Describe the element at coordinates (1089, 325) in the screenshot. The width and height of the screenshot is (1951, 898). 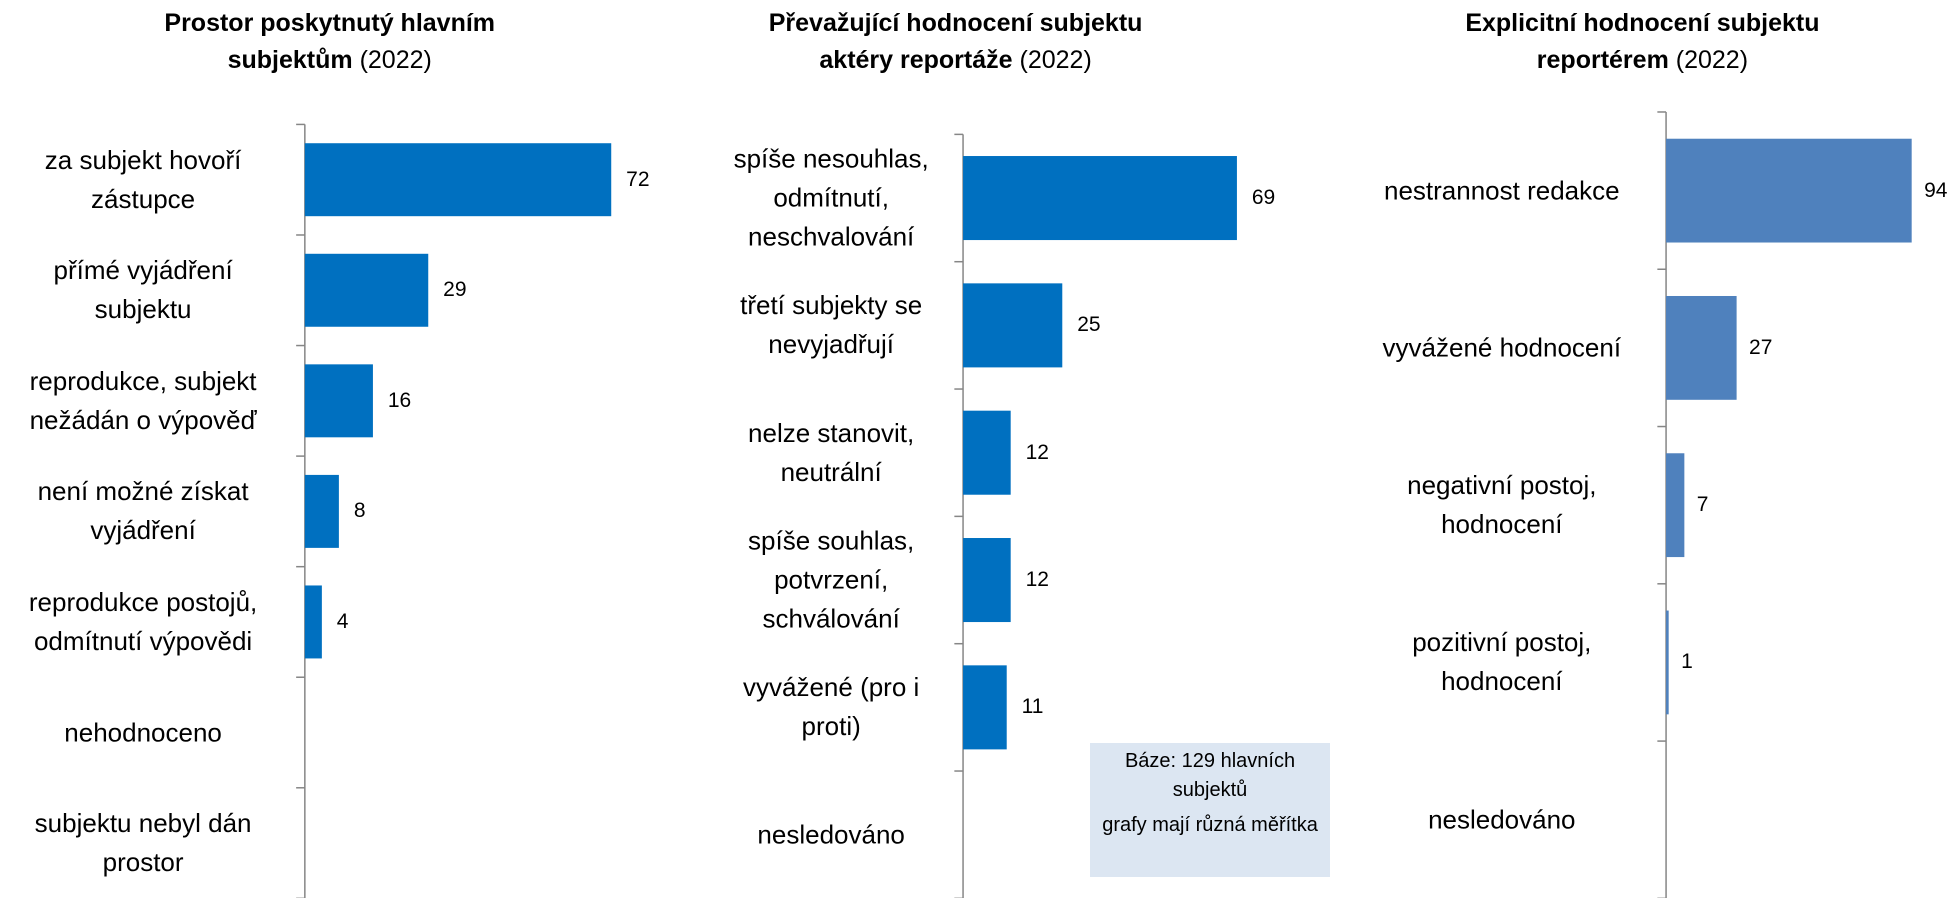
I see `value-label: 25` at that location.